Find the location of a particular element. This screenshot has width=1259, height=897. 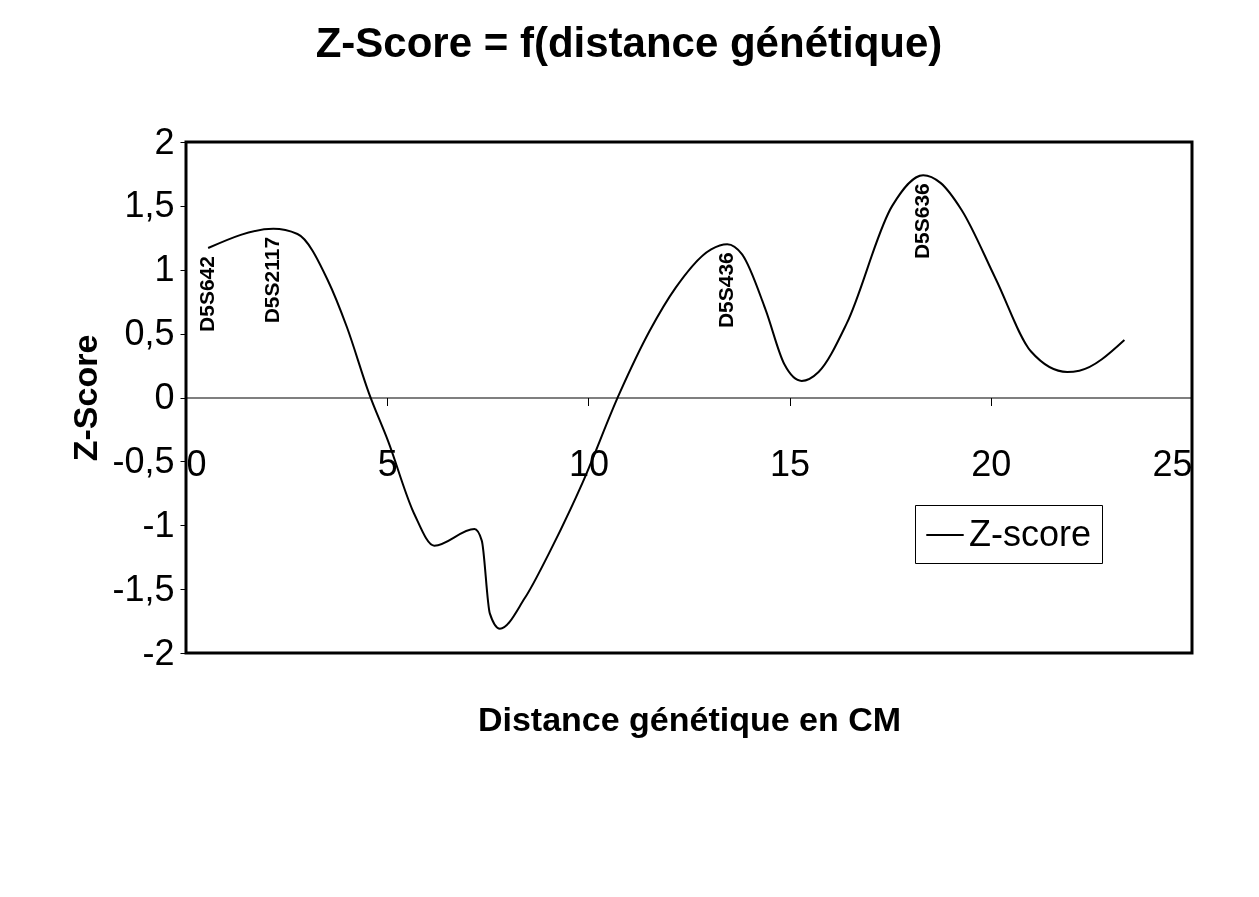

y-tick-label: -2 is located at coordinates (158, 652).